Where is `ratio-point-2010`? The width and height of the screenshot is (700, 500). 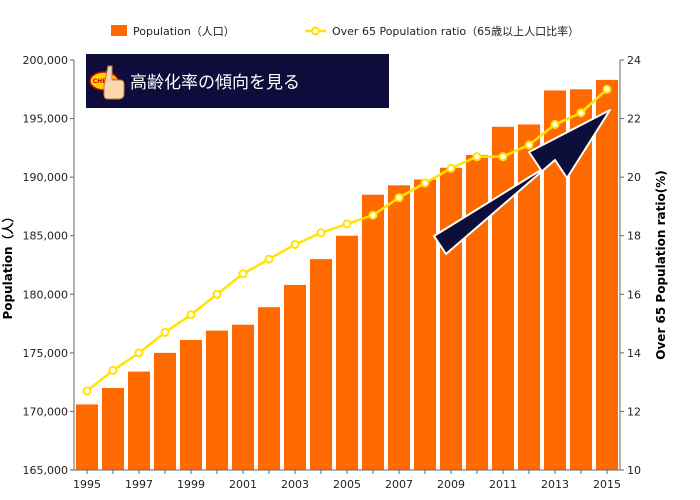 ratio-point-2010 is located at coordinates (477, 157).